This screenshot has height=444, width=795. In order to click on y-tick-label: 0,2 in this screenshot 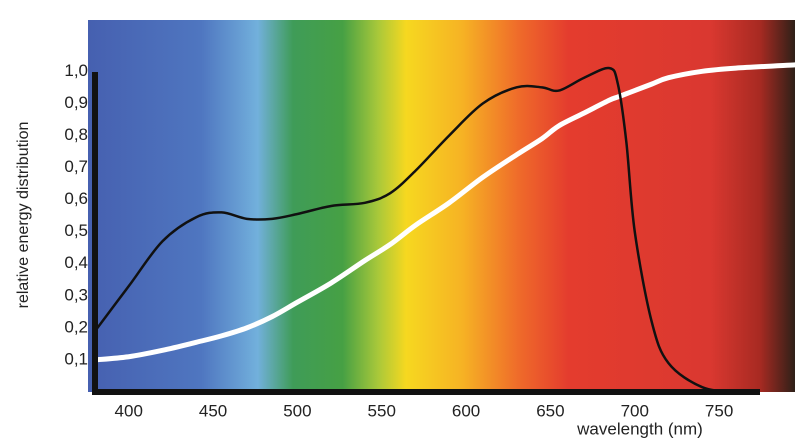, I will do `click(76, 326)`.